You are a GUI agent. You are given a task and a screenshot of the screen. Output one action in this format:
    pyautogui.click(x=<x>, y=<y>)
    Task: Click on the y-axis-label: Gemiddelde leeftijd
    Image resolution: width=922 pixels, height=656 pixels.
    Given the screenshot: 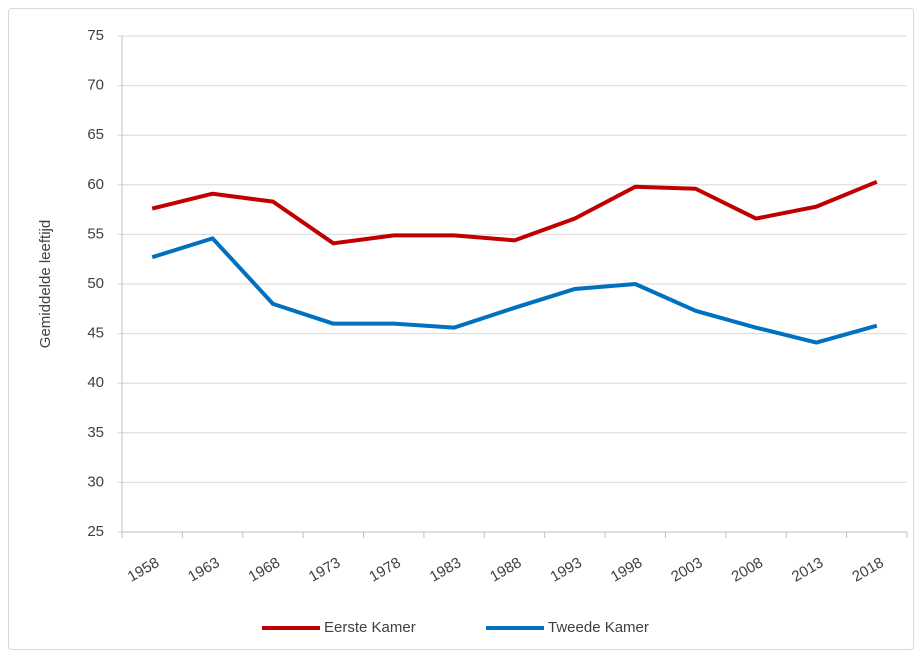 What is the action you would take?
    pyautogui.click(x=45, y=284)
    